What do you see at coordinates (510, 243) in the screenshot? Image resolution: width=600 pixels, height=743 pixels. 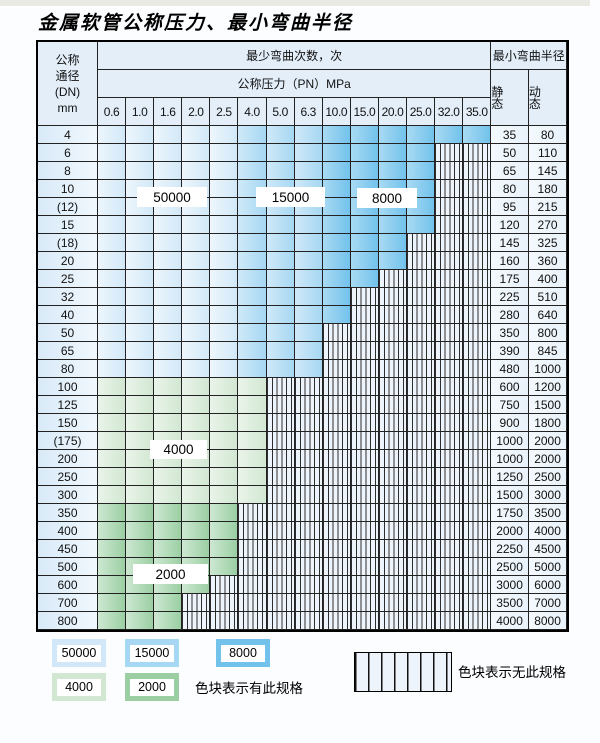 I see `static-radius-cell: 145` at bounding box center [510, 243].